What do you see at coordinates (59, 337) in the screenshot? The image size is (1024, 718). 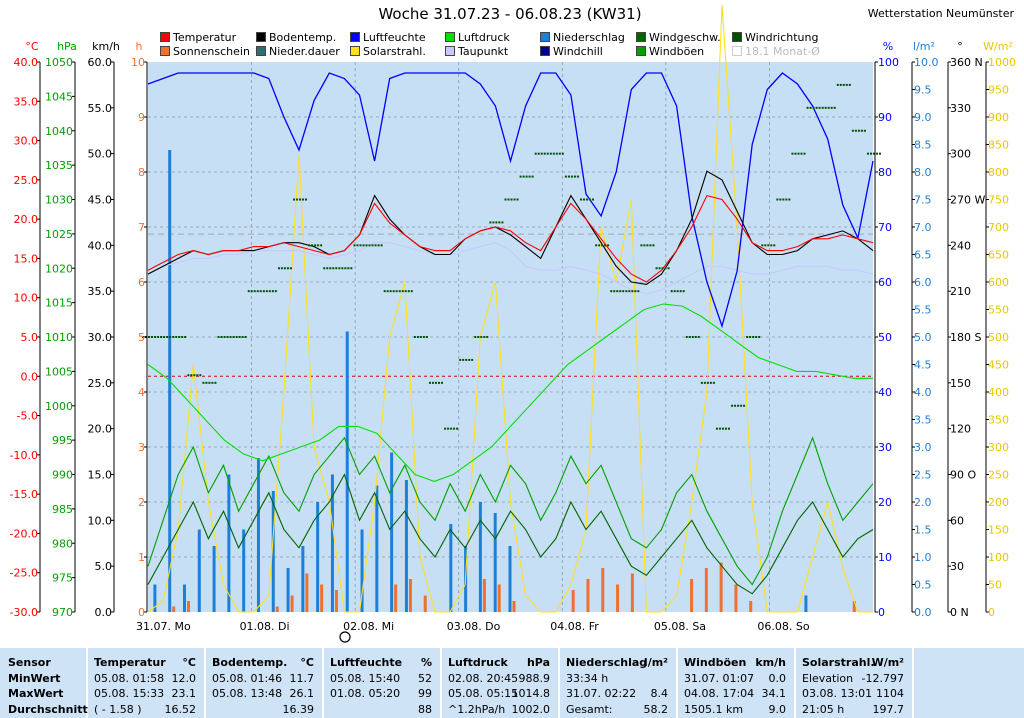 I see `axis-tick-label: 1010` at bounding box center [59, 337].